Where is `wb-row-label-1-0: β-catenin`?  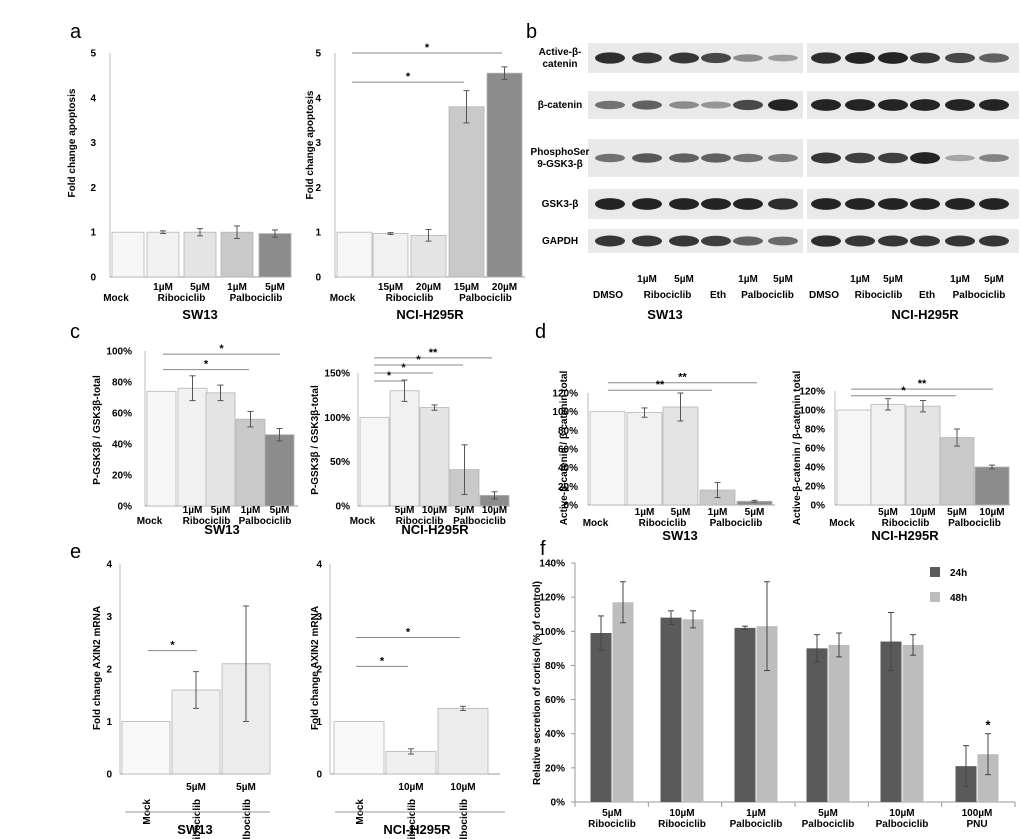 wb-row-label-1-0: β-catenin is located at coordinates (560, 105).